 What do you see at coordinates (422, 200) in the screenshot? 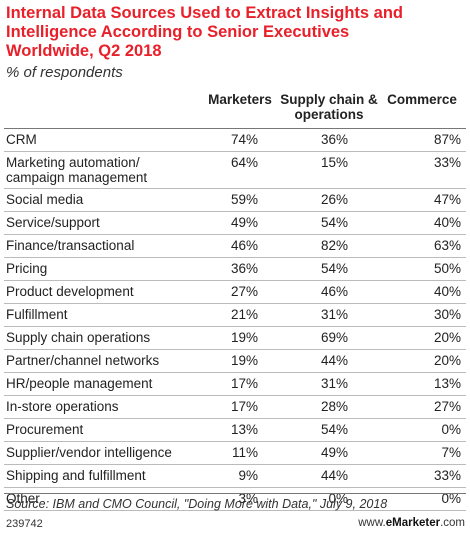
I see `value-cell: 47%` at bounding box center [422, 200].